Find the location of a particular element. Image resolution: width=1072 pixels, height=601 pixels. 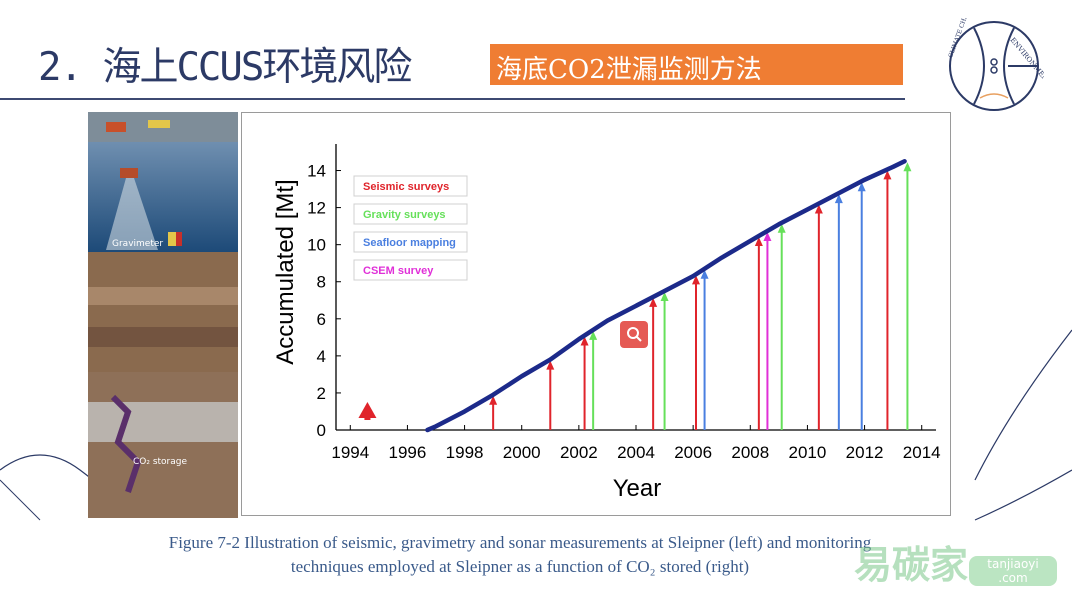

y-tick-label: 6 is located at coordinates (321, 319).